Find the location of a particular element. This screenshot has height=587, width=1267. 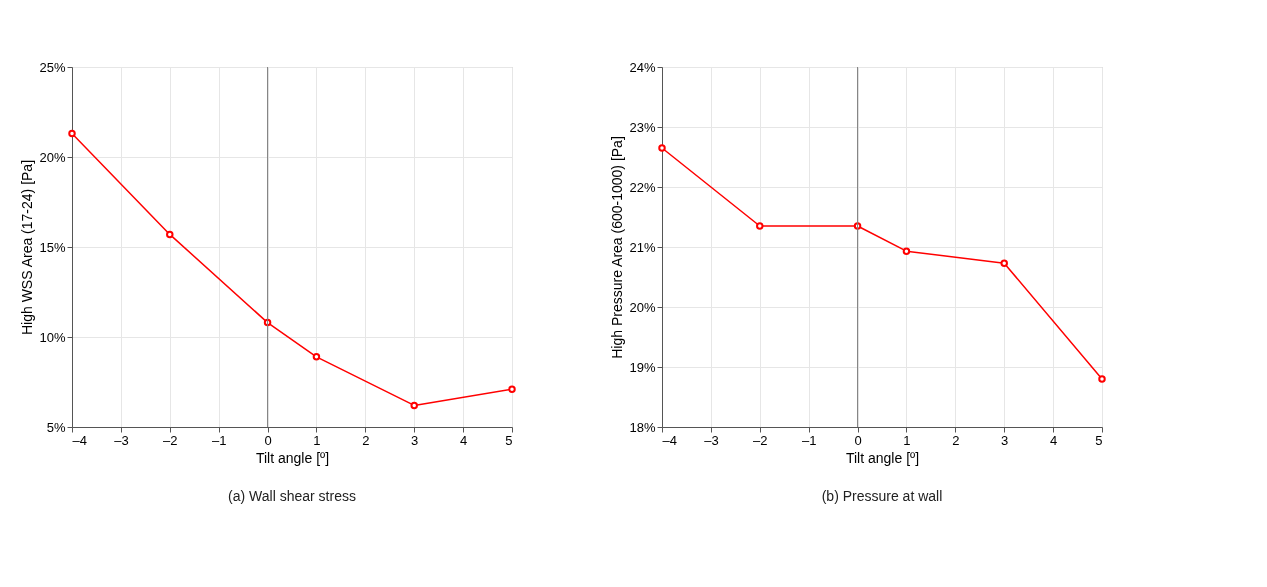

y-tick-label: 5% is located at coordinates (56, 427).